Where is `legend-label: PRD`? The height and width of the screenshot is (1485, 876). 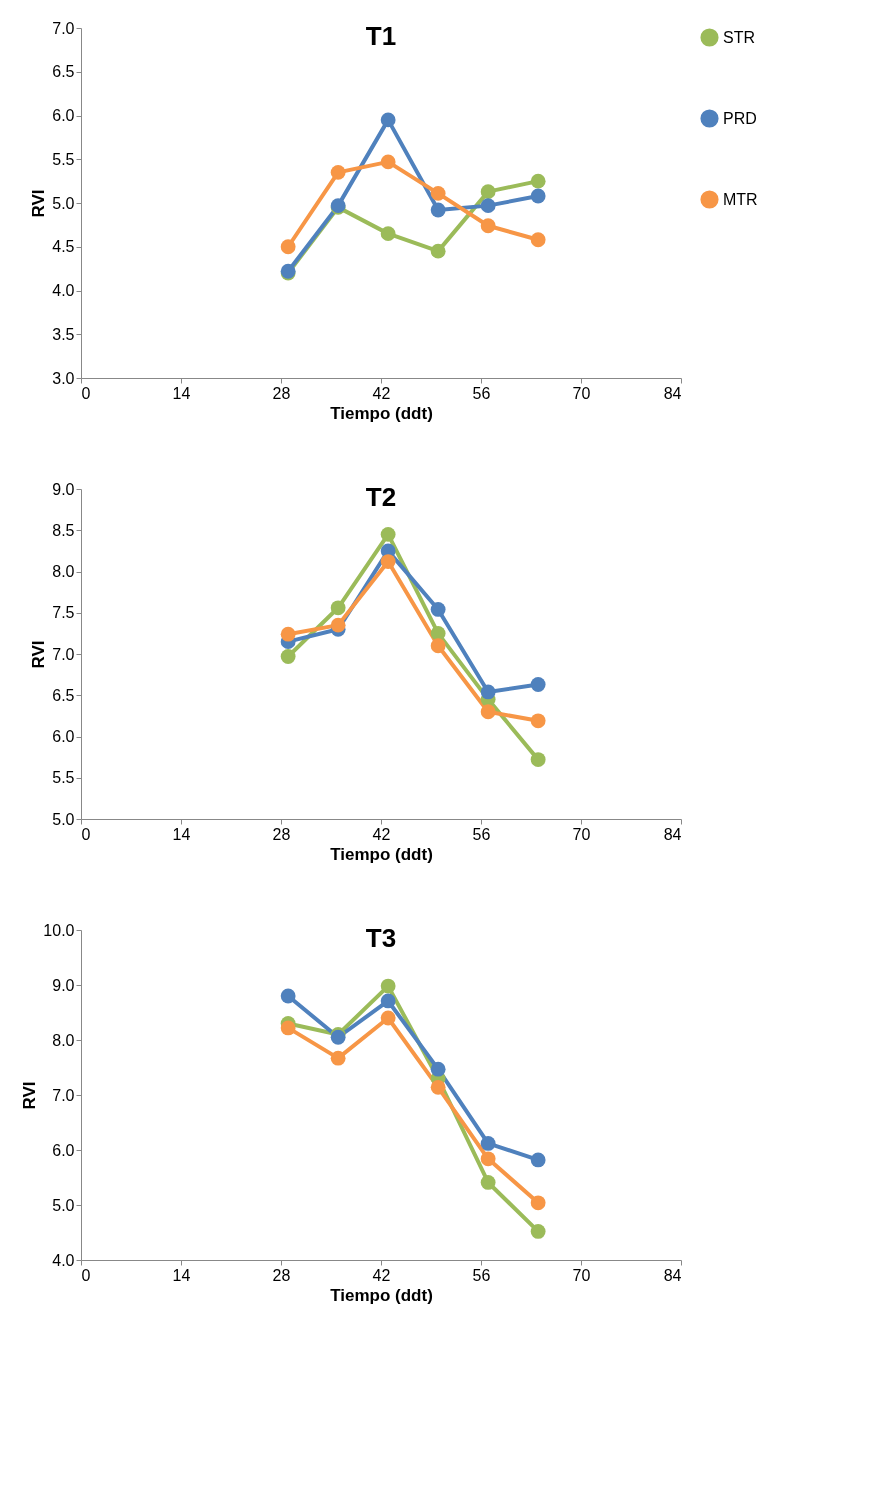 legend-label: PRD is located at coordinates (740, 118).